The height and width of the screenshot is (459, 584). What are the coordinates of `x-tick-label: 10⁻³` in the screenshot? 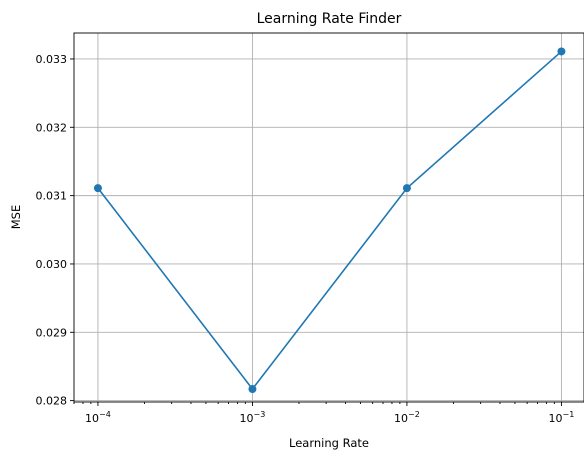 It's located at (253, 417).